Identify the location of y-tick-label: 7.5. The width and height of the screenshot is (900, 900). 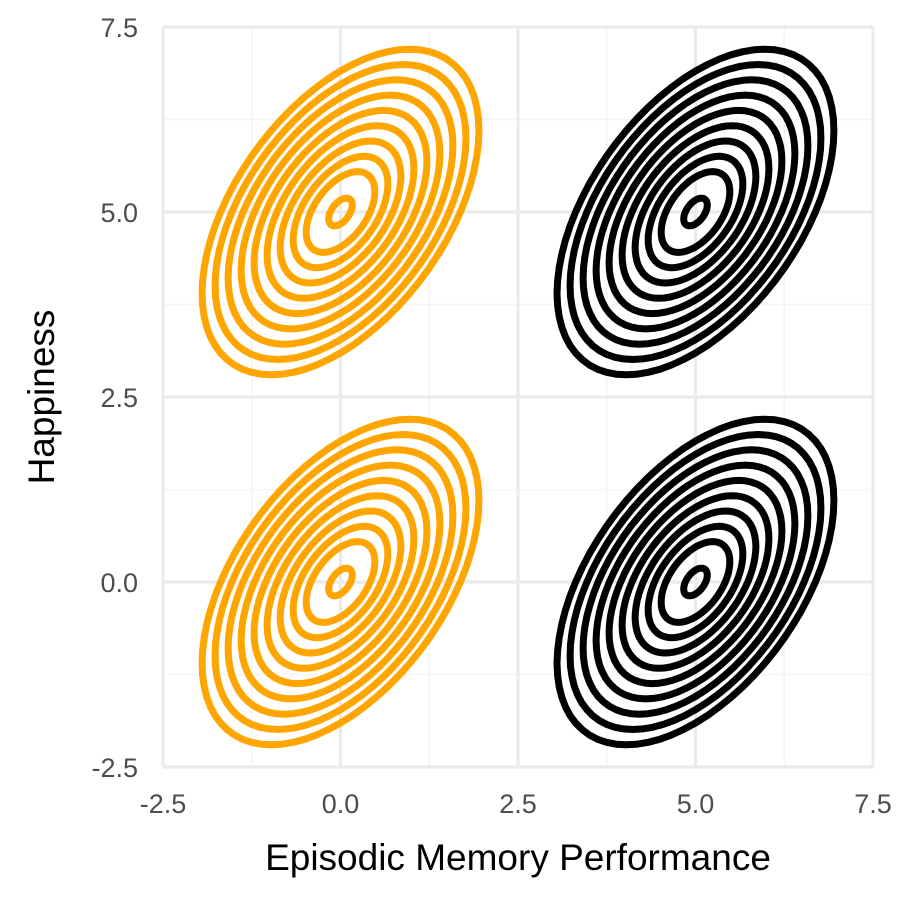
(119, 28).